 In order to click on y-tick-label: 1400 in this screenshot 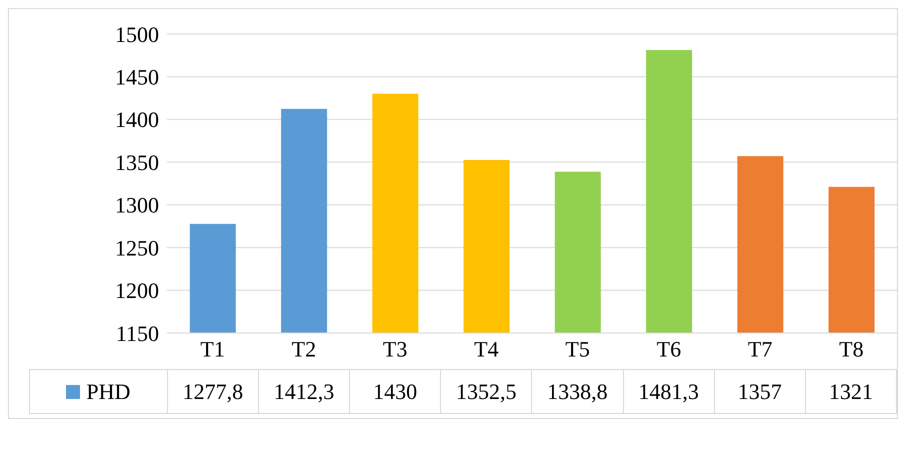, I will do `click(137, 119)`.